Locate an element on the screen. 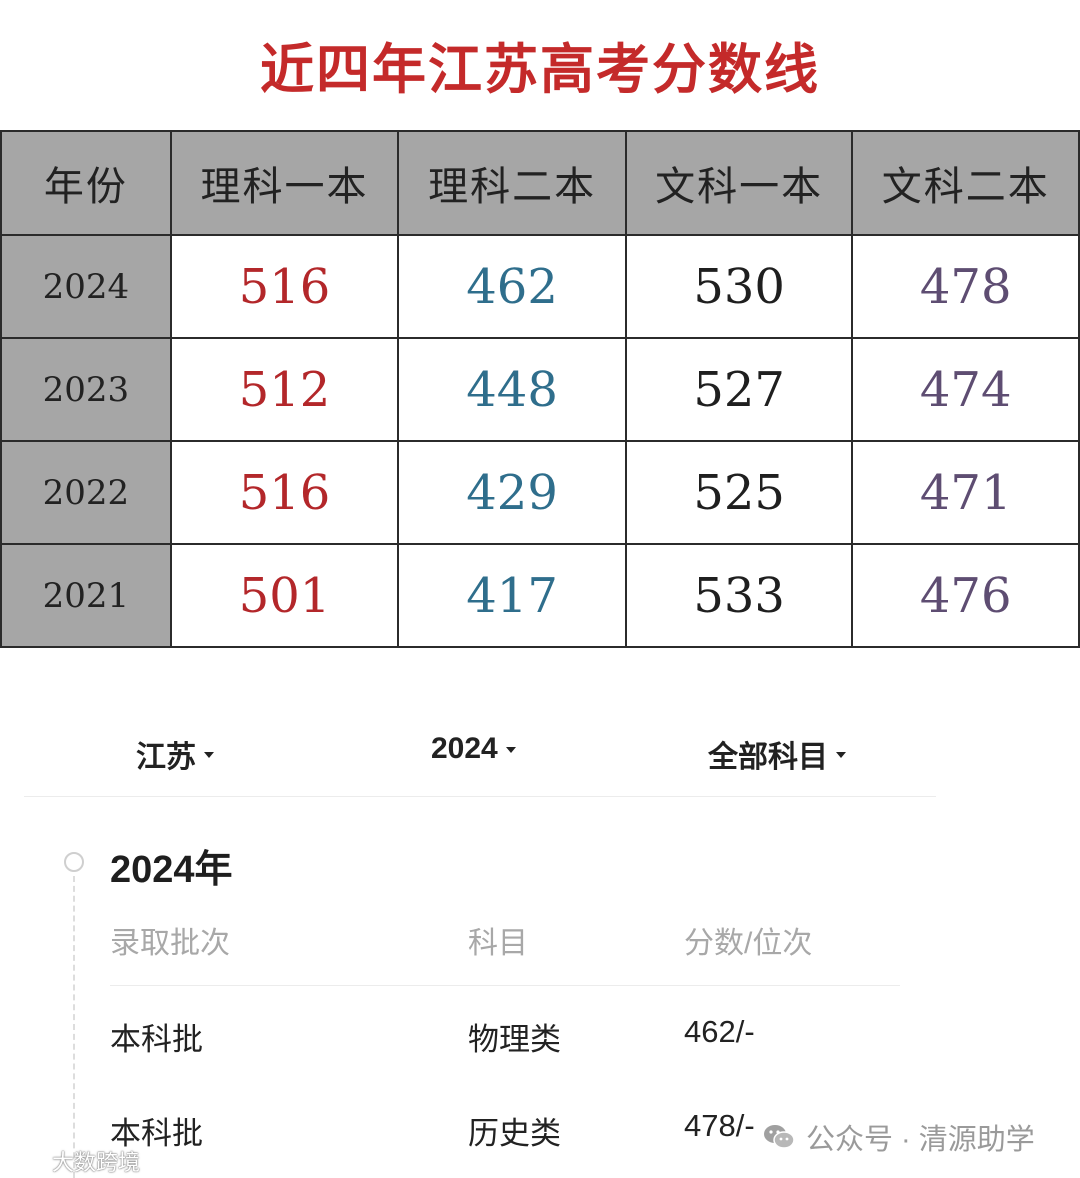 This screenshot has height=1178, width=1080. timeline-dot-icon is located at coordinates (74, 862).